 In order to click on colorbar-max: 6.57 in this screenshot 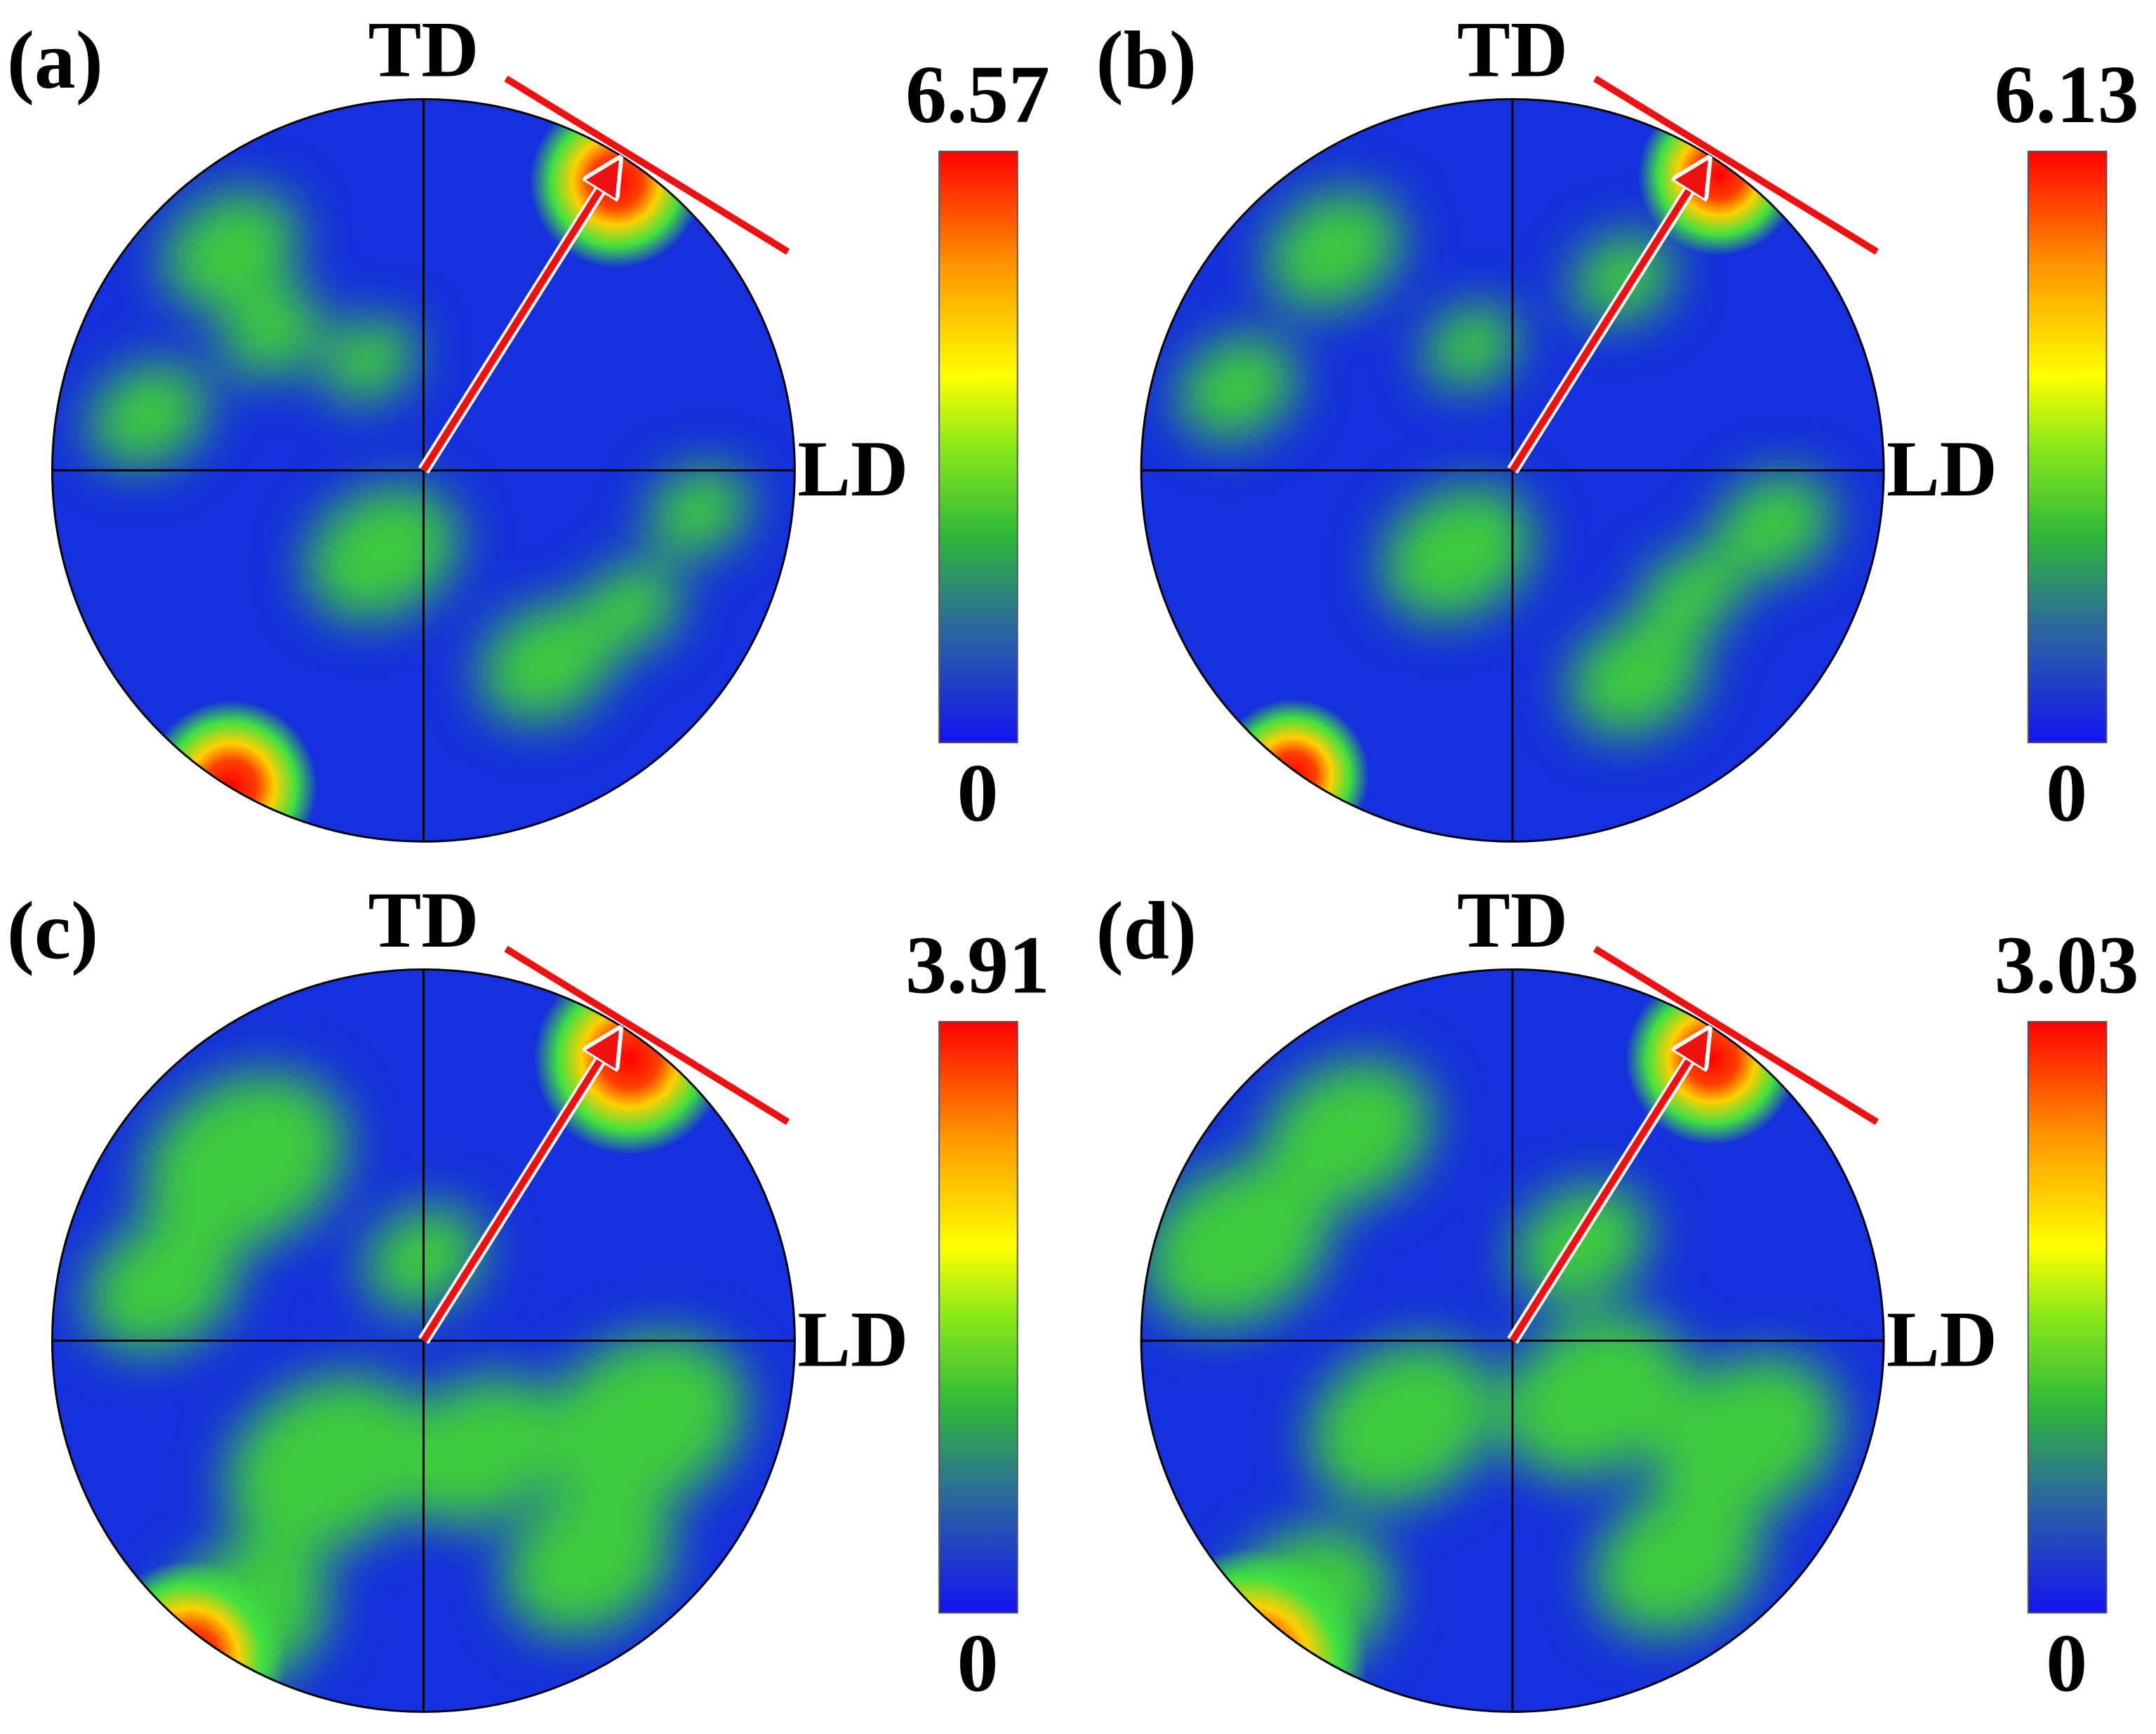, I will do `click(977, 95)`.